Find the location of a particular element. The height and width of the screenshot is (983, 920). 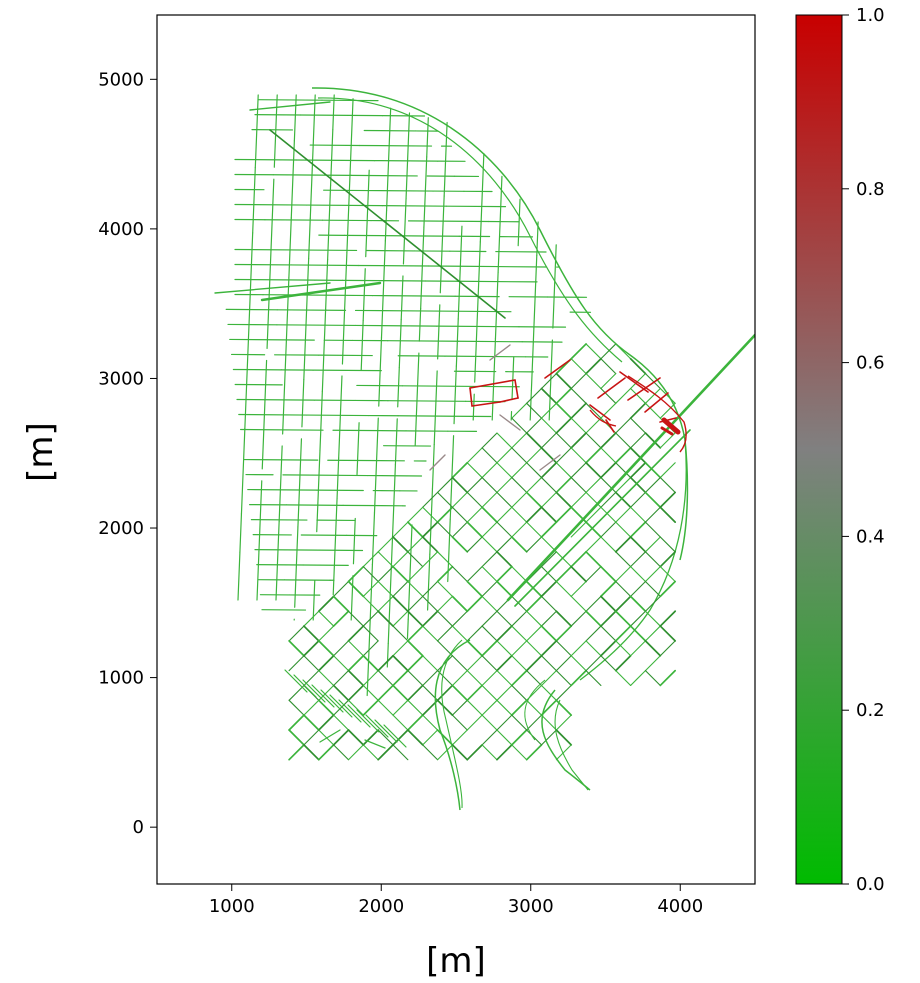

cbar-tick-label-4: 0.8 is located at coordinates (870, 189).